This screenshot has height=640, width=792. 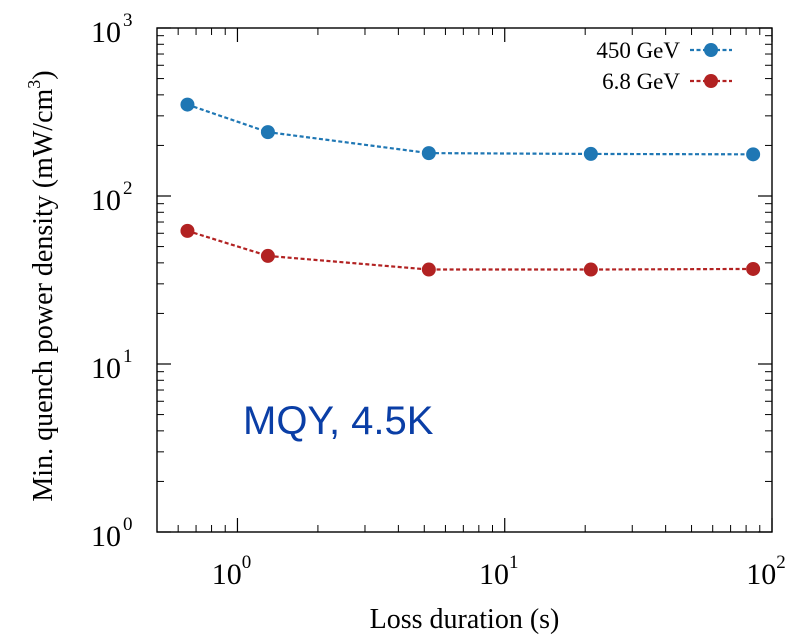 I want to click on x-tick-exponent: 2, so click(x=781, y=562).